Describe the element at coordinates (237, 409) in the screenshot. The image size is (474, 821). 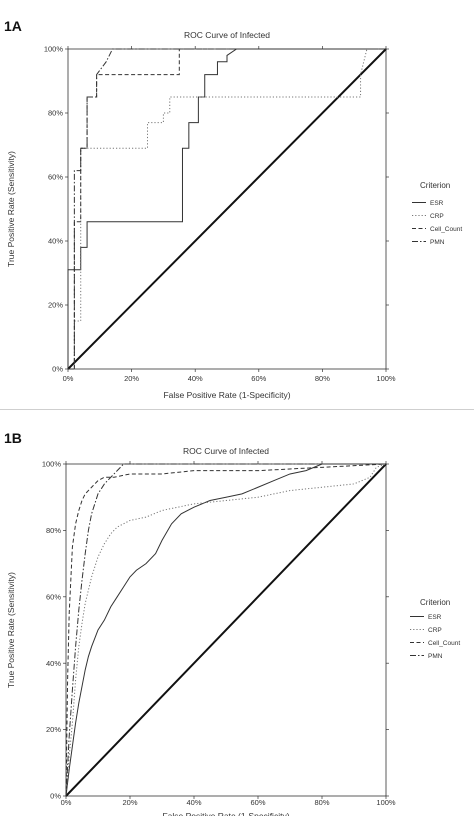
I see `panel-divider` at that location.